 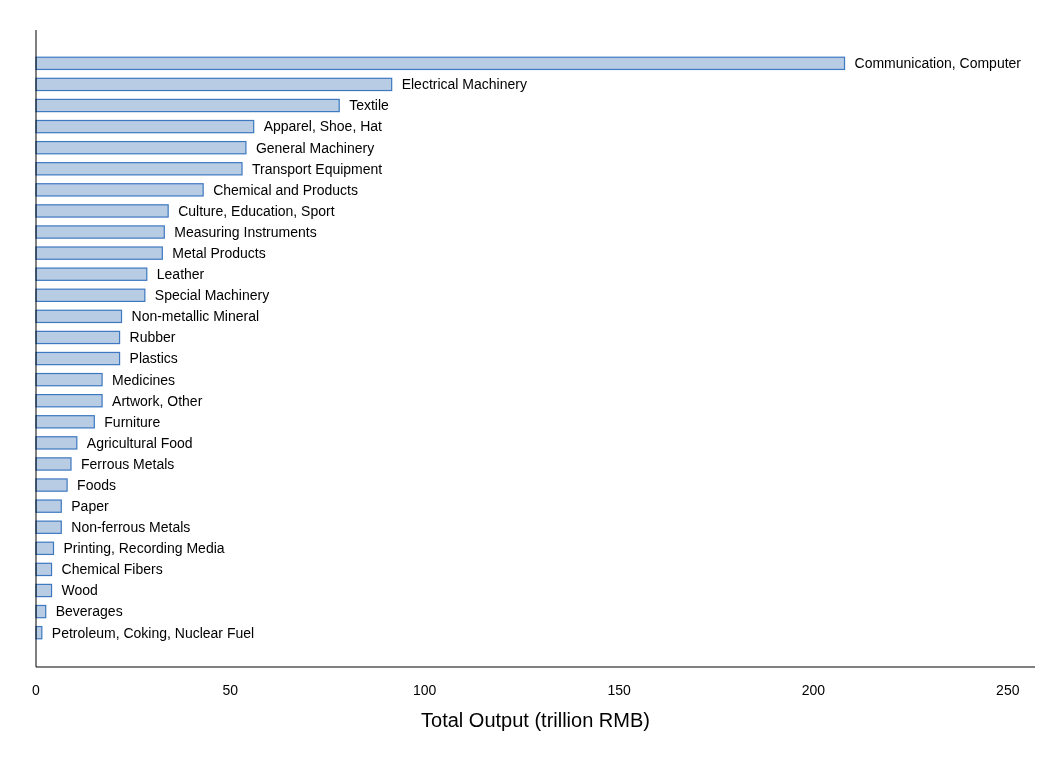 I want to click on x-tick-label: 200, so click(x=813, y=690).